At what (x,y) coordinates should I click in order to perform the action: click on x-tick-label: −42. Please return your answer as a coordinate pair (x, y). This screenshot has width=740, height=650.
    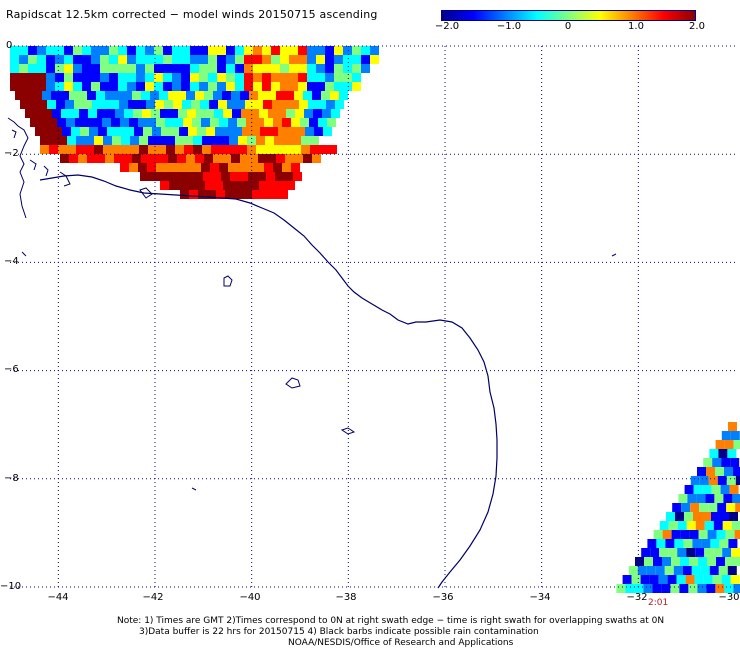
    Looking at the image, I should click on (152, 597).